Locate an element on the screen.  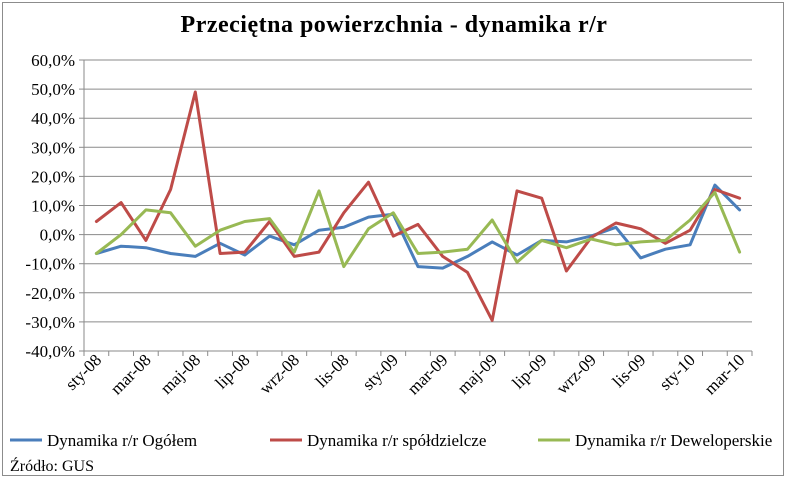
x-tick-label: lis-09 is located at coordinates (629, 370).